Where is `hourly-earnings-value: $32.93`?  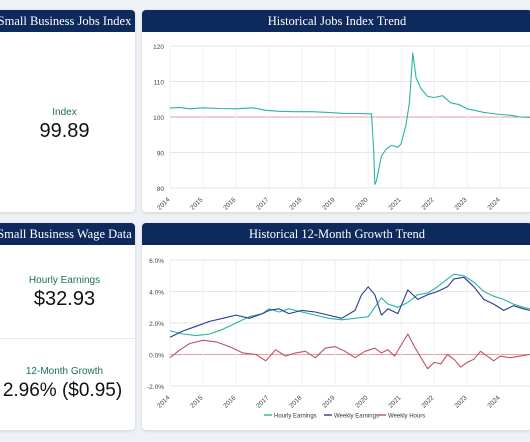 hourly-earnings-value: $32.93 is located at coordinates (64, 299).